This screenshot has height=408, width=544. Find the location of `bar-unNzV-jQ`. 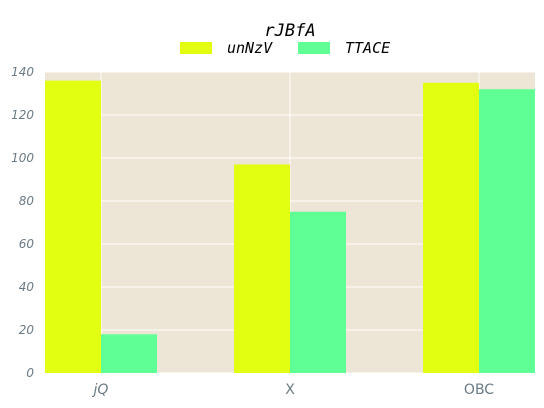

bar-unNzV-jQ is located at coordinates (73, 226).